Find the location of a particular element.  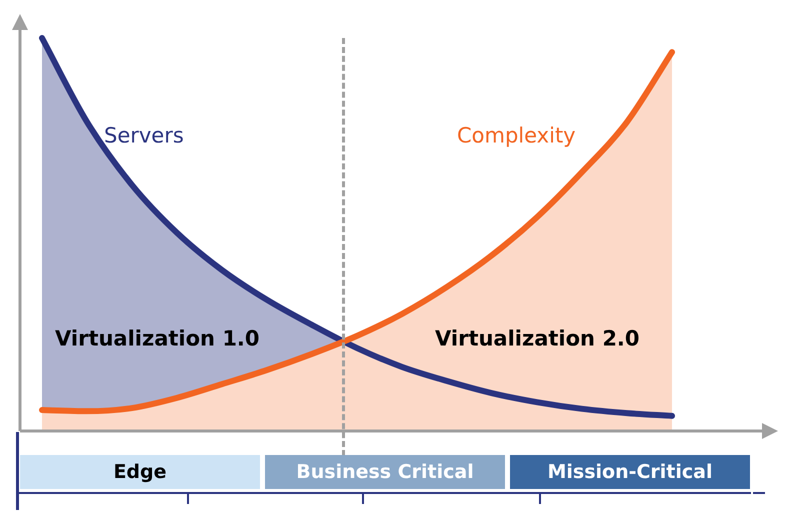

text: Business Critical is located at coordinates (385, 472).